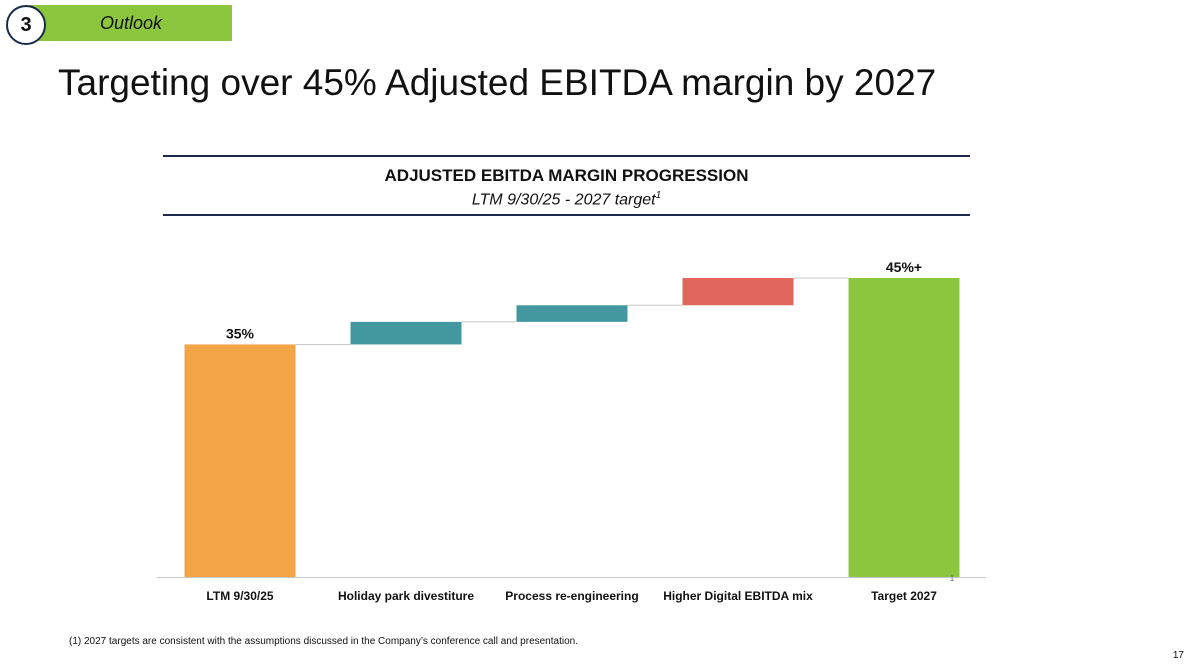 The height and width of the screenshot is (670, 1200). I want to click on chart-subtitle: LTM 9/30/25 - 2027 target1, so click(566, 199).